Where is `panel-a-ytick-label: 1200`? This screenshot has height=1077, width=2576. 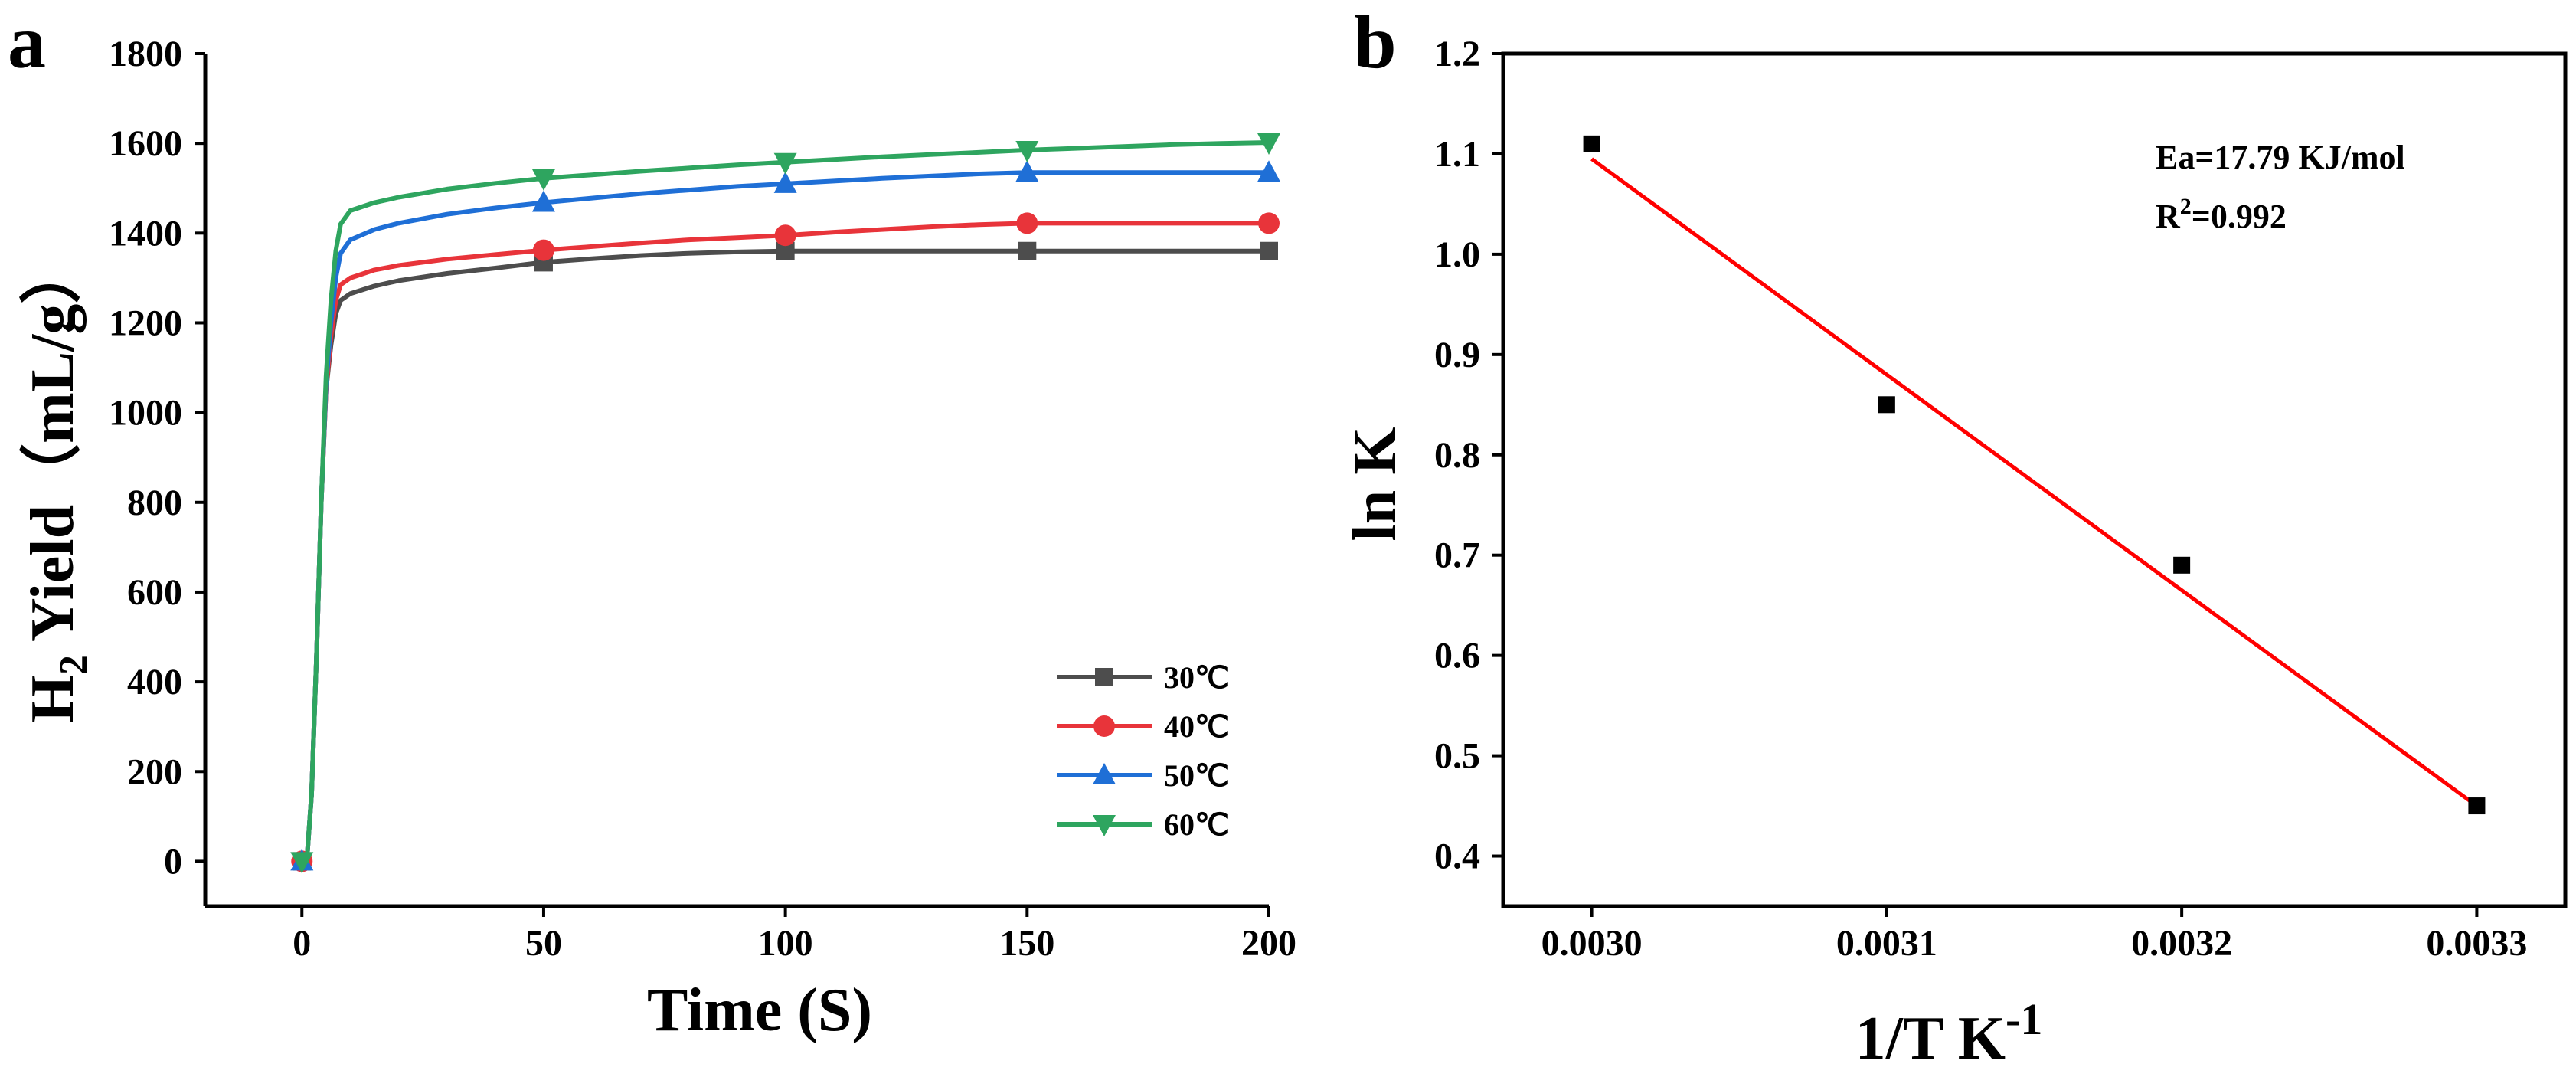 panel-a-ytick-label: 1200 is located at coordinates (145, 323).